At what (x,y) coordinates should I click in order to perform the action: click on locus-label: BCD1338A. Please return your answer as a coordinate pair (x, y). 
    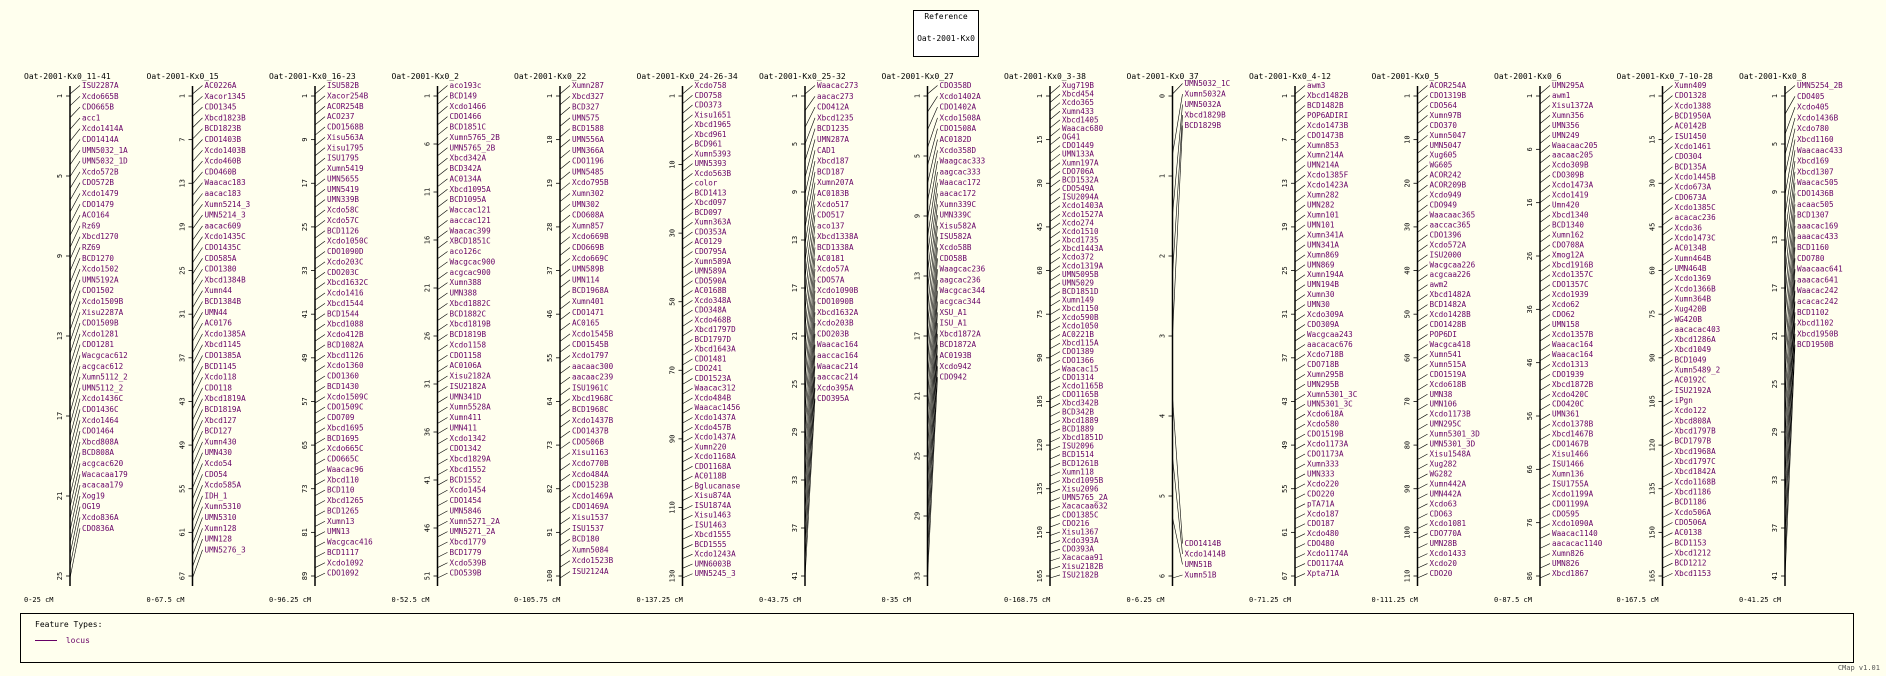
    Looking at the image, I should click on (835, 247).